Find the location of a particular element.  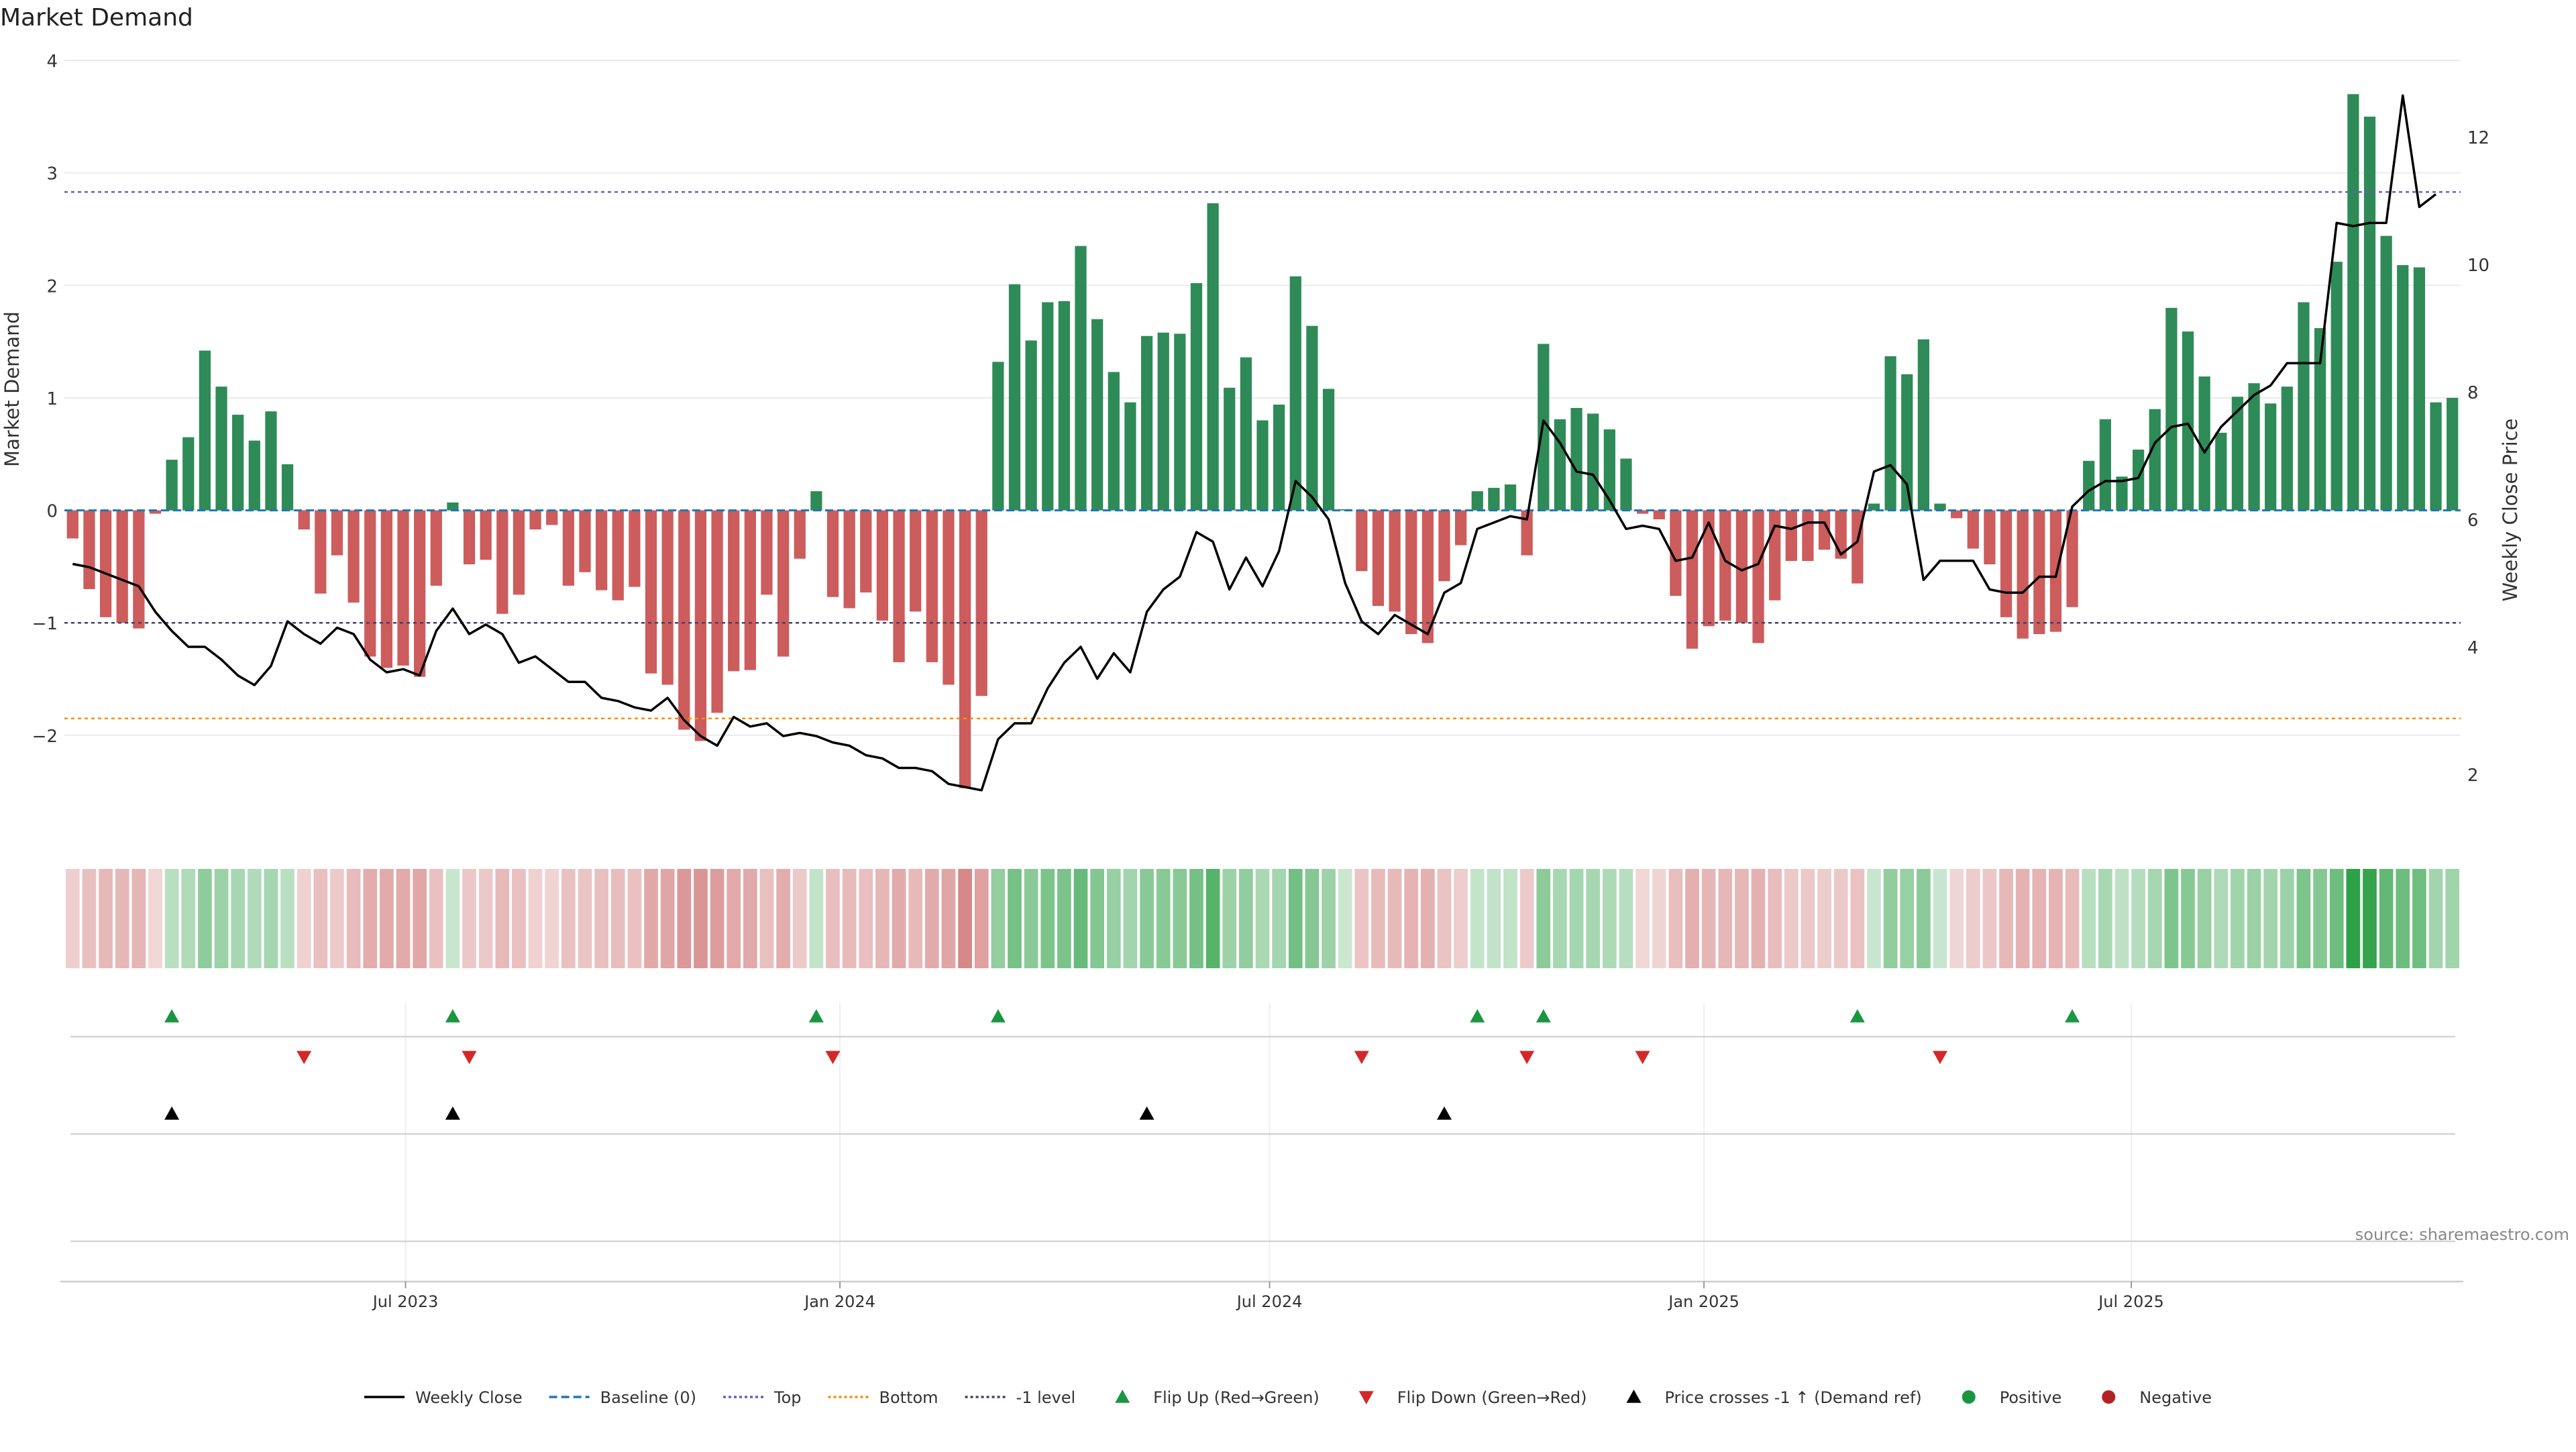

legend-label: Baseline (0) is located at coordinates (648, 1397).